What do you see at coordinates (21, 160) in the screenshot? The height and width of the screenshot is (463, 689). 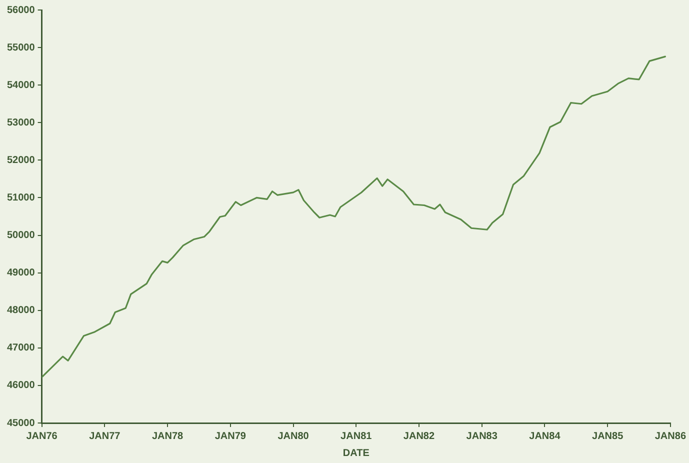 I see `y-tick-label: 52000` at bounding box center [21, 160].